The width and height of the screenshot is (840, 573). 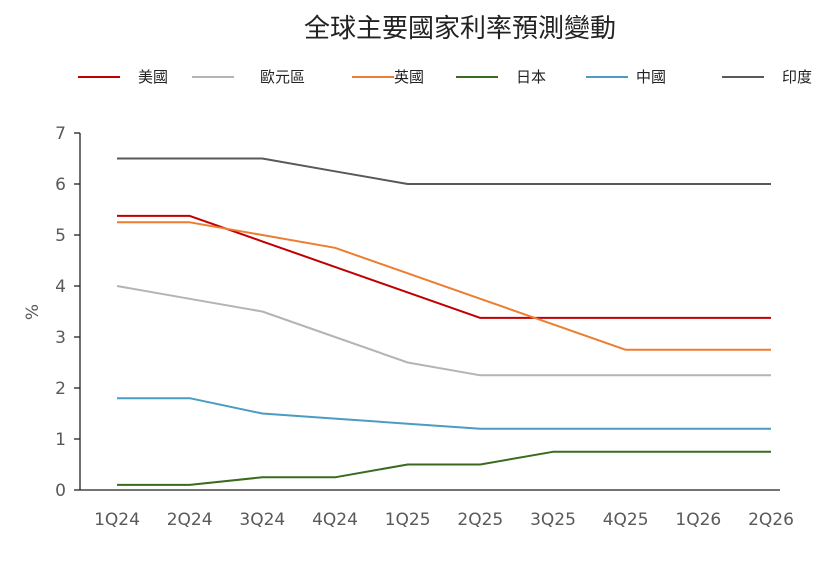 What do you see at coordinates (282, 77) in the screenshot?
I see `legend-label: 歐元區` at bounding box center [282, 77].